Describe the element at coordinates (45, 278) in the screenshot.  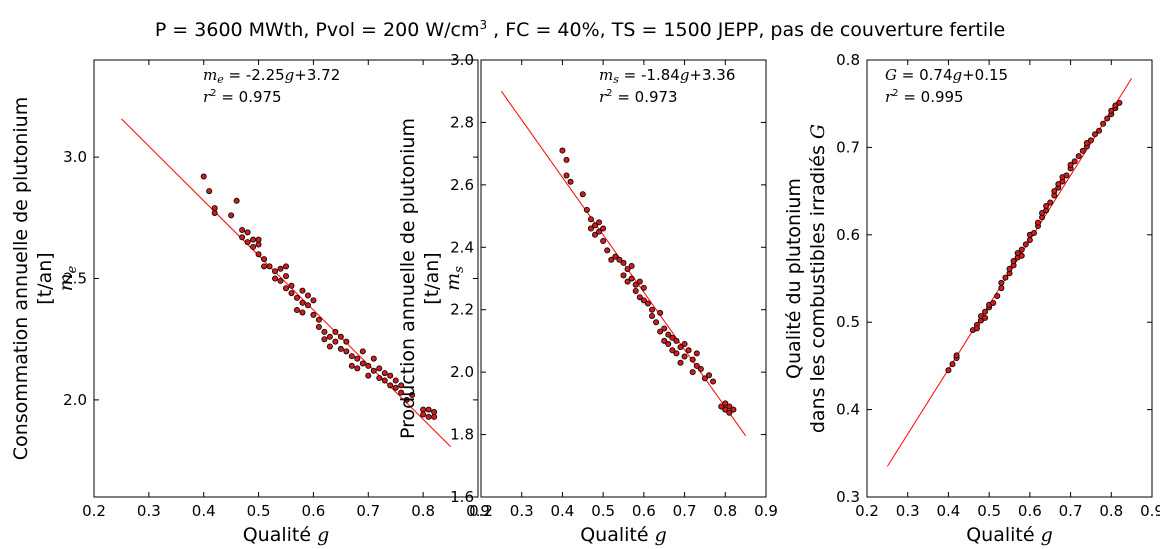
I see `y-axis-label-line2: [t/an]` at that location.